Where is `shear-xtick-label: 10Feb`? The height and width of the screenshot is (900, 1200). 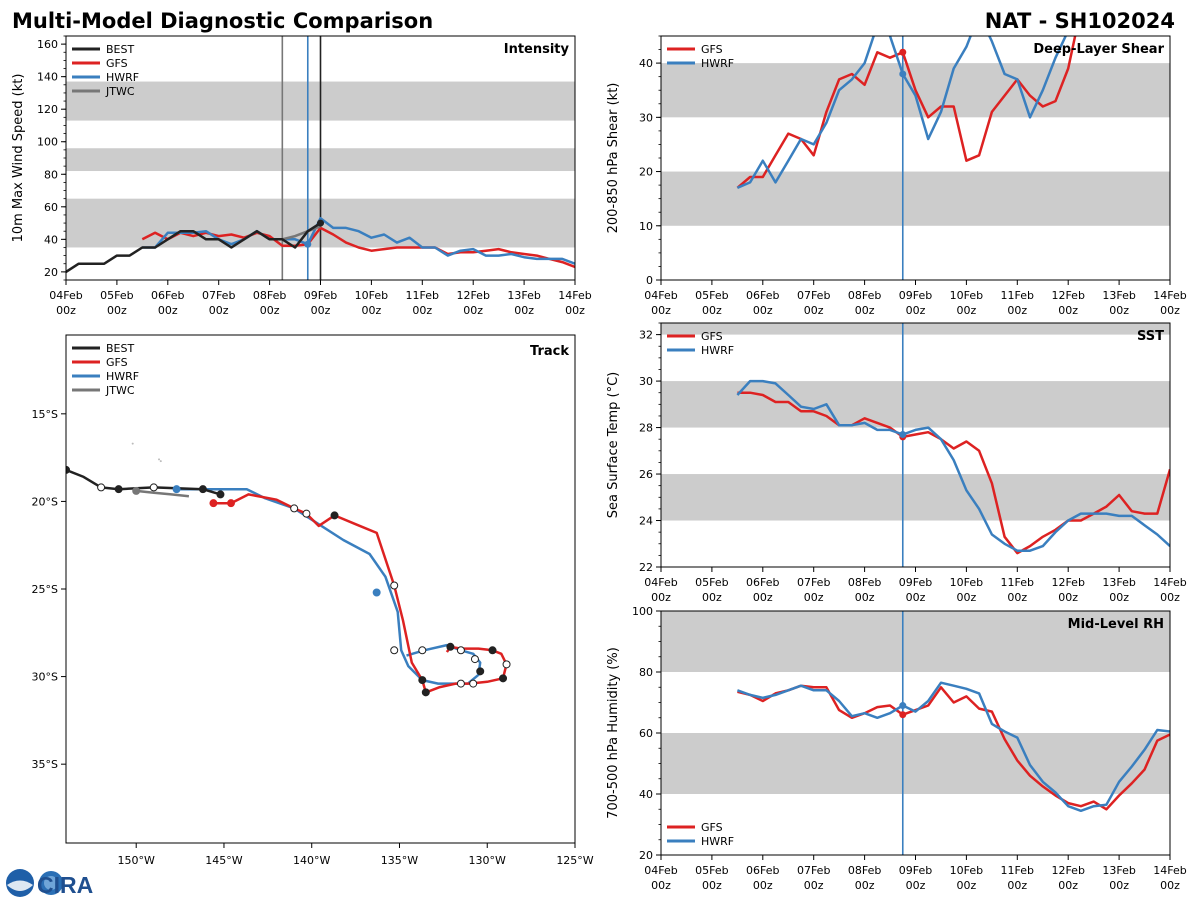 shear-xtick-label: 10Feb is located at coordinates (966, 295).